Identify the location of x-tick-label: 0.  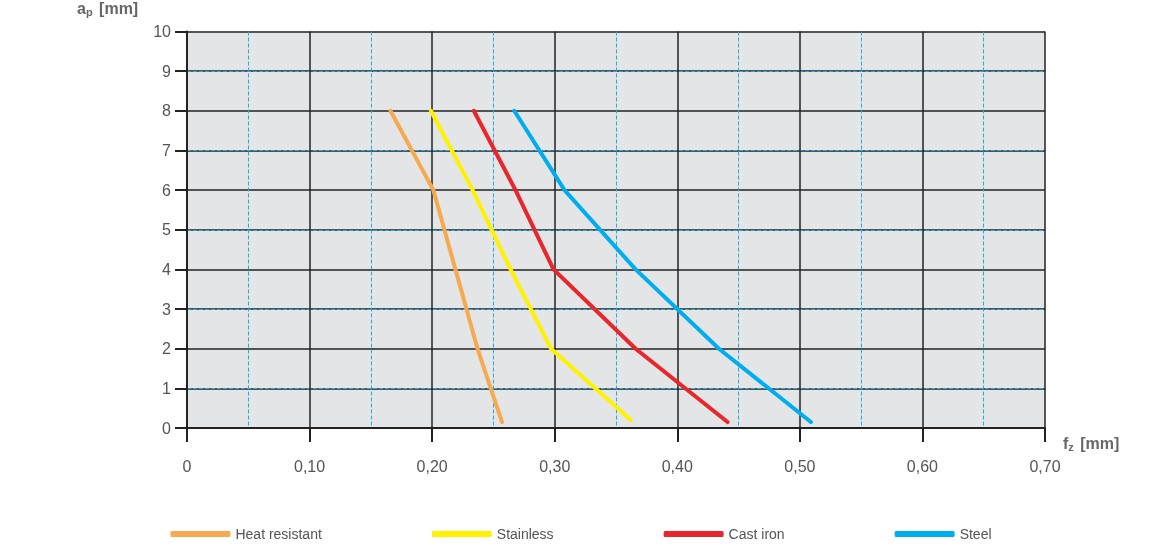
(187, 466).